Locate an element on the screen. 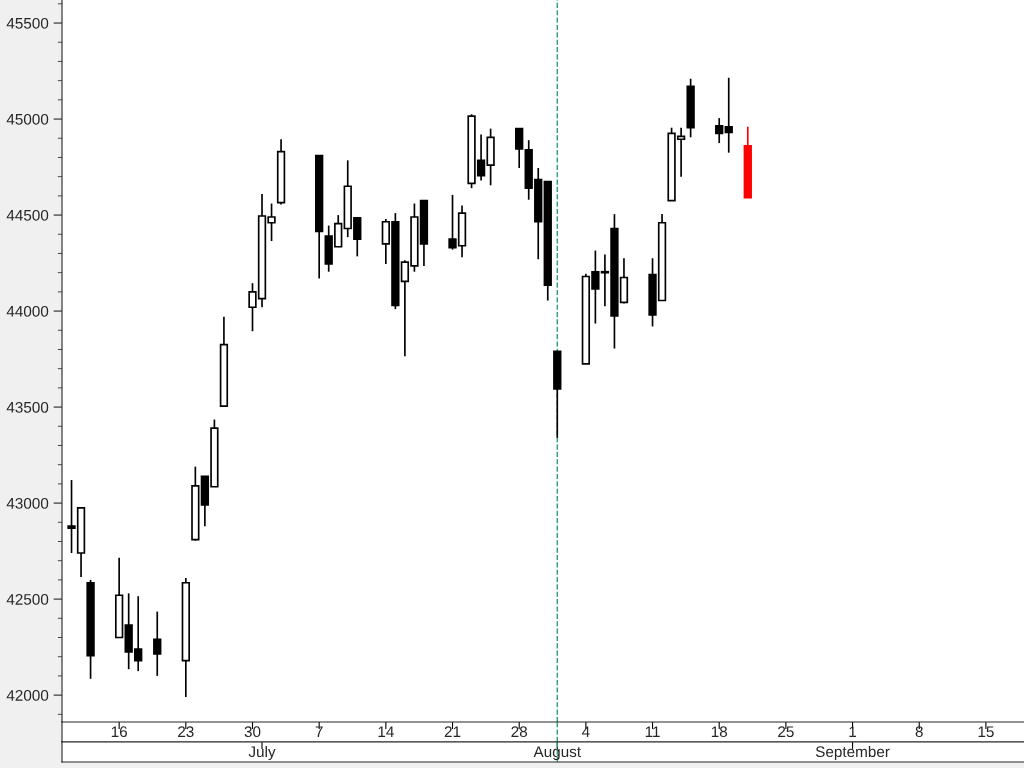 The height and width of the screenshot is (768, 1024). y-tick-label: 44500 is located at coordinates (27, 215).